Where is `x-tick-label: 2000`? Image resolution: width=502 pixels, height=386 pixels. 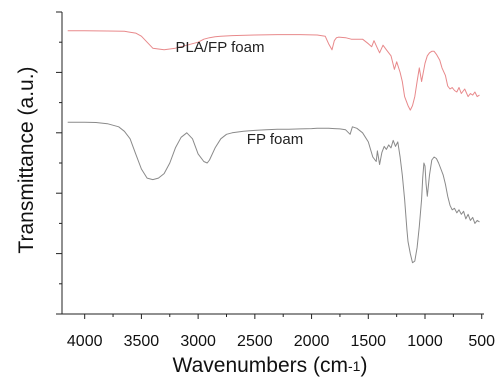 x-tick-label: 2000 is located at coordinates (312, 341).